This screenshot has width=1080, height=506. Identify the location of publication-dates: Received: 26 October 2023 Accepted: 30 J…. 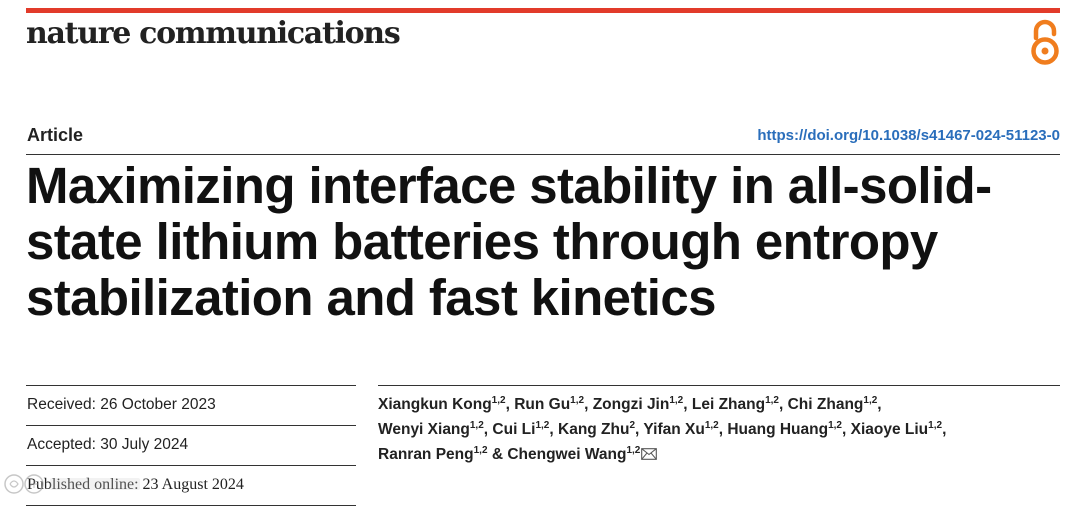
(191, 445).